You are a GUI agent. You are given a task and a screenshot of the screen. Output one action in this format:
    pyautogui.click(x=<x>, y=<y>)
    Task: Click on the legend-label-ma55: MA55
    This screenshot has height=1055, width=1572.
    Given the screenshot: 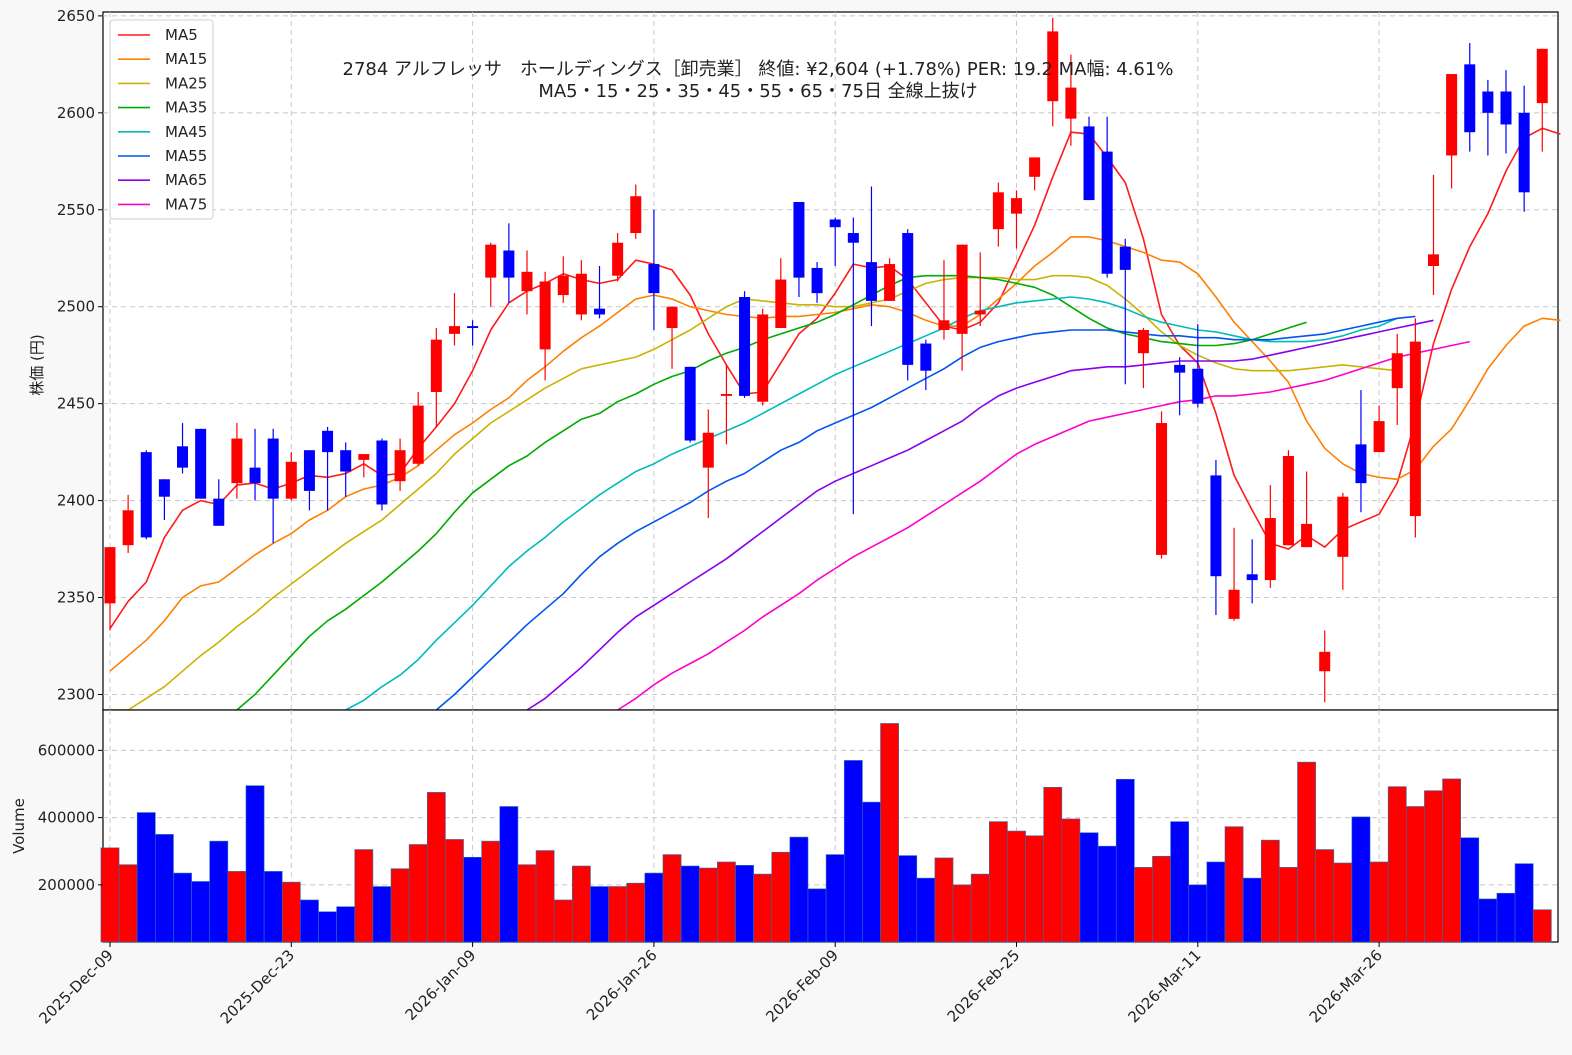 What is the action you would take?
    pyautogui.click(x=186, y=156)
    